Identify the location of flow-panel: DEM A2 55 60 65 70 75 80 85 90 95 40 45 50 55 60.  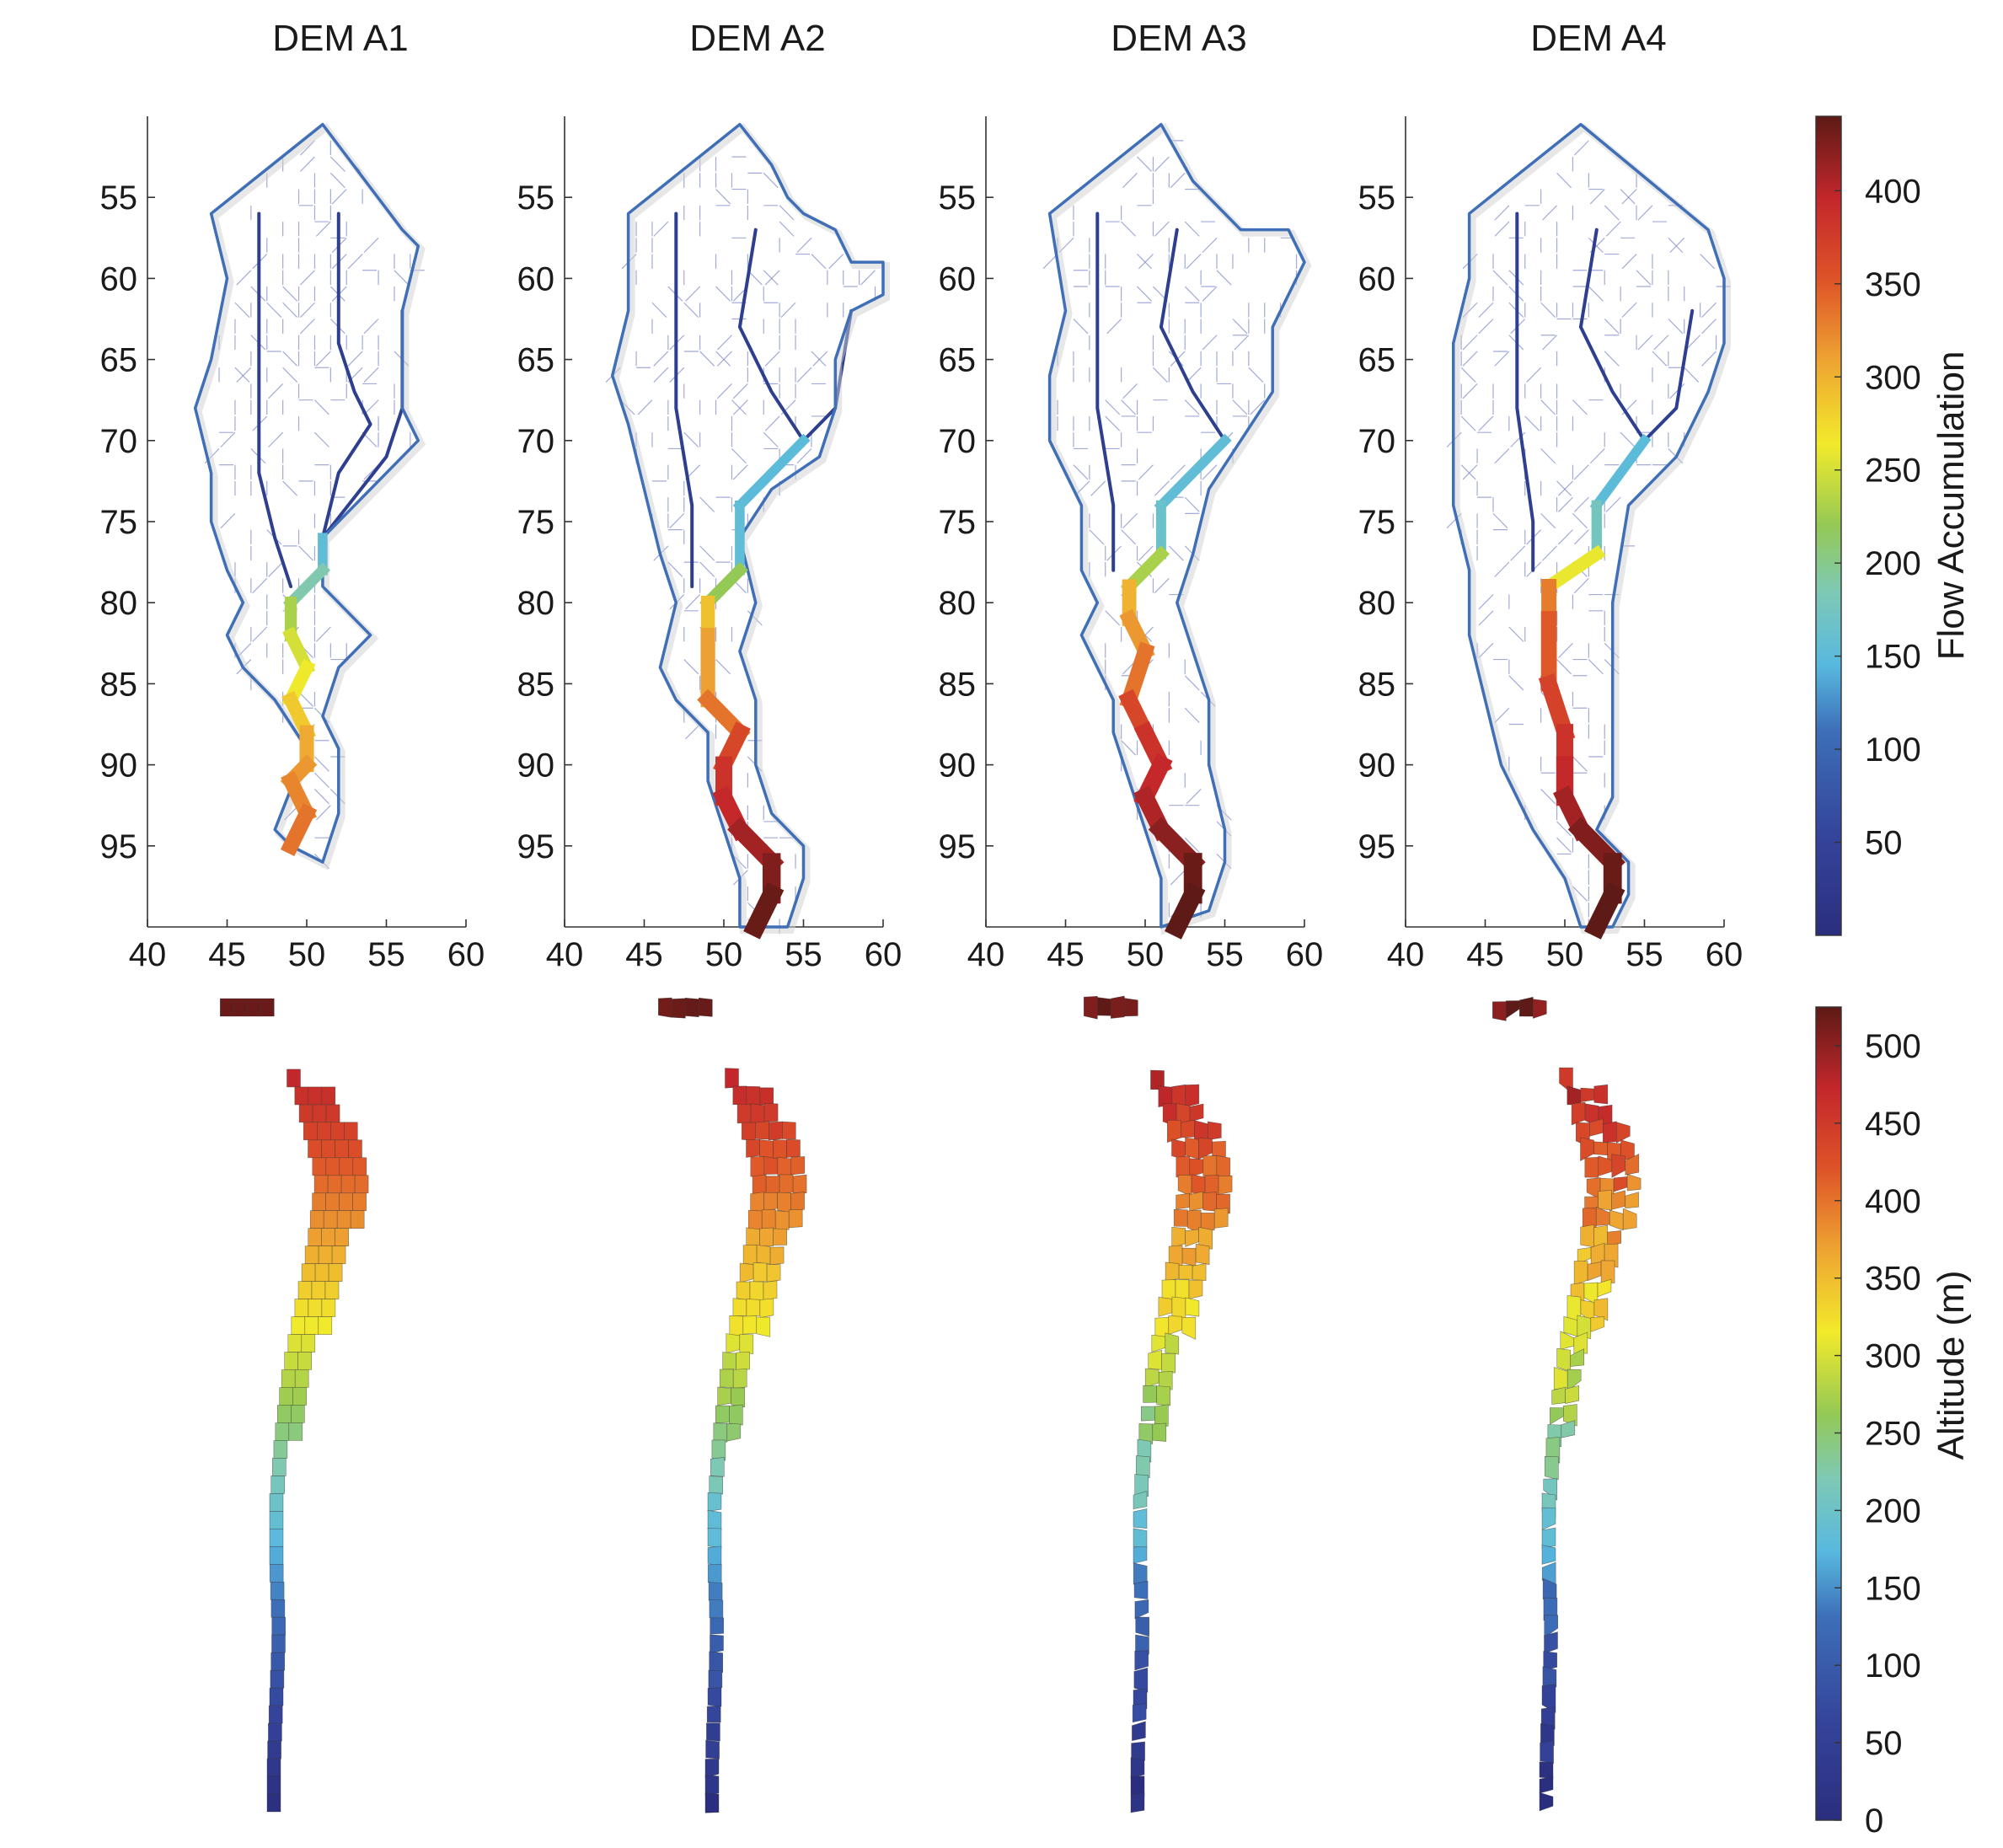
(709, 496).